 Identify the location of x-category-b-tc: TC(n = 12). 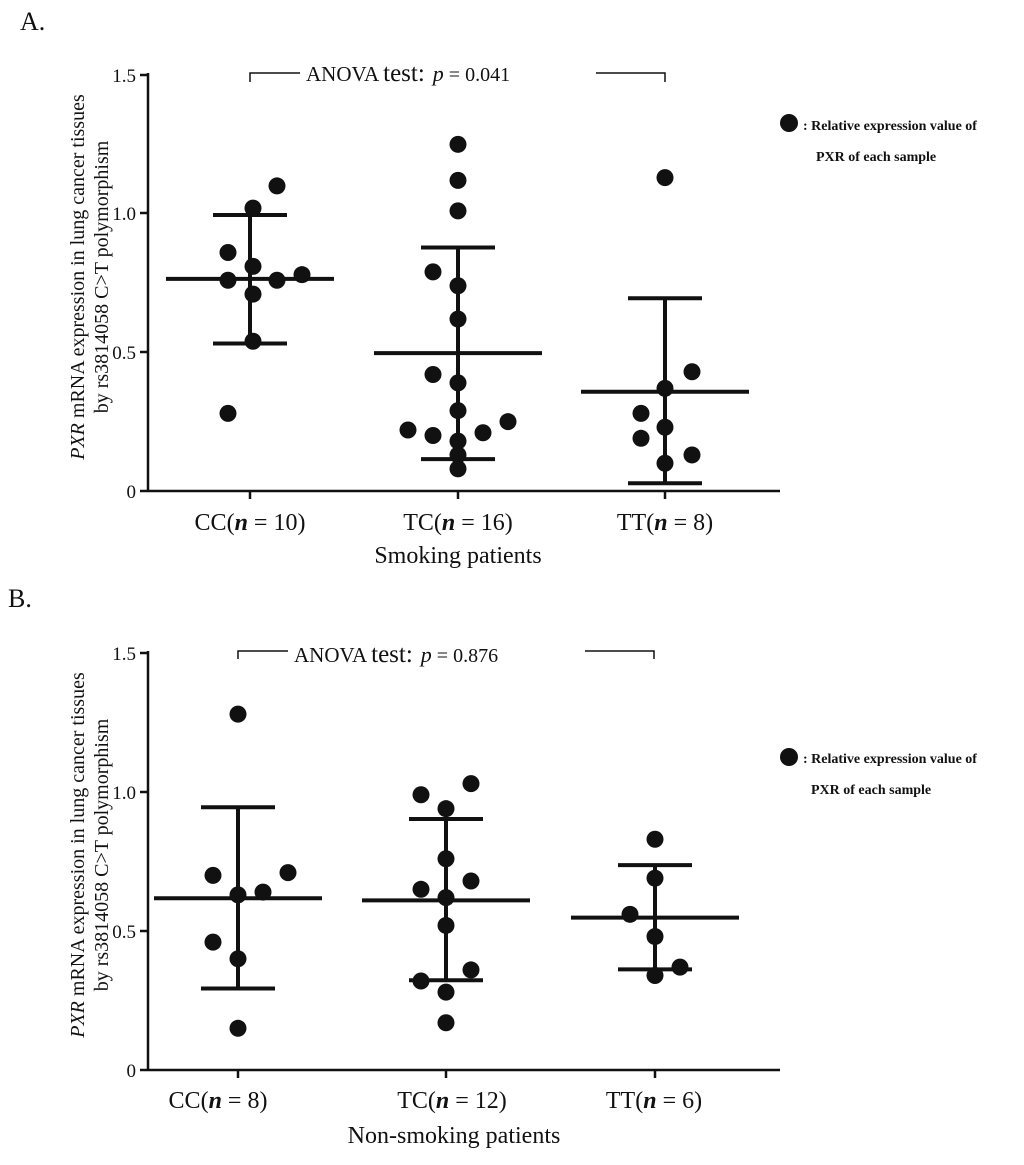
(452, 1101).